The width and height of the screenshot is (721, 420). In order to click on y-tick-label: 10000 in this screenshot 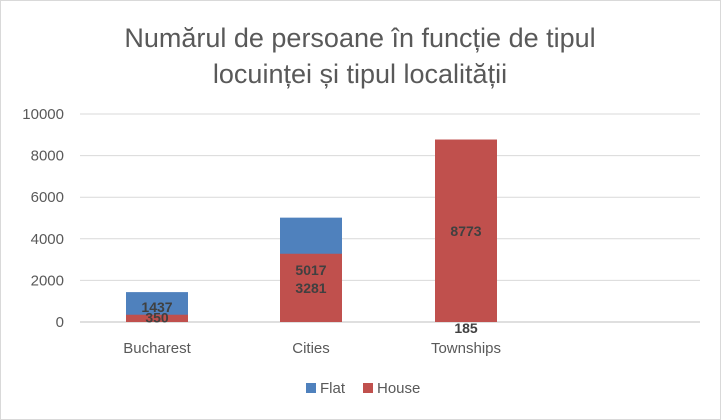, I will do `click(43, 114)`.